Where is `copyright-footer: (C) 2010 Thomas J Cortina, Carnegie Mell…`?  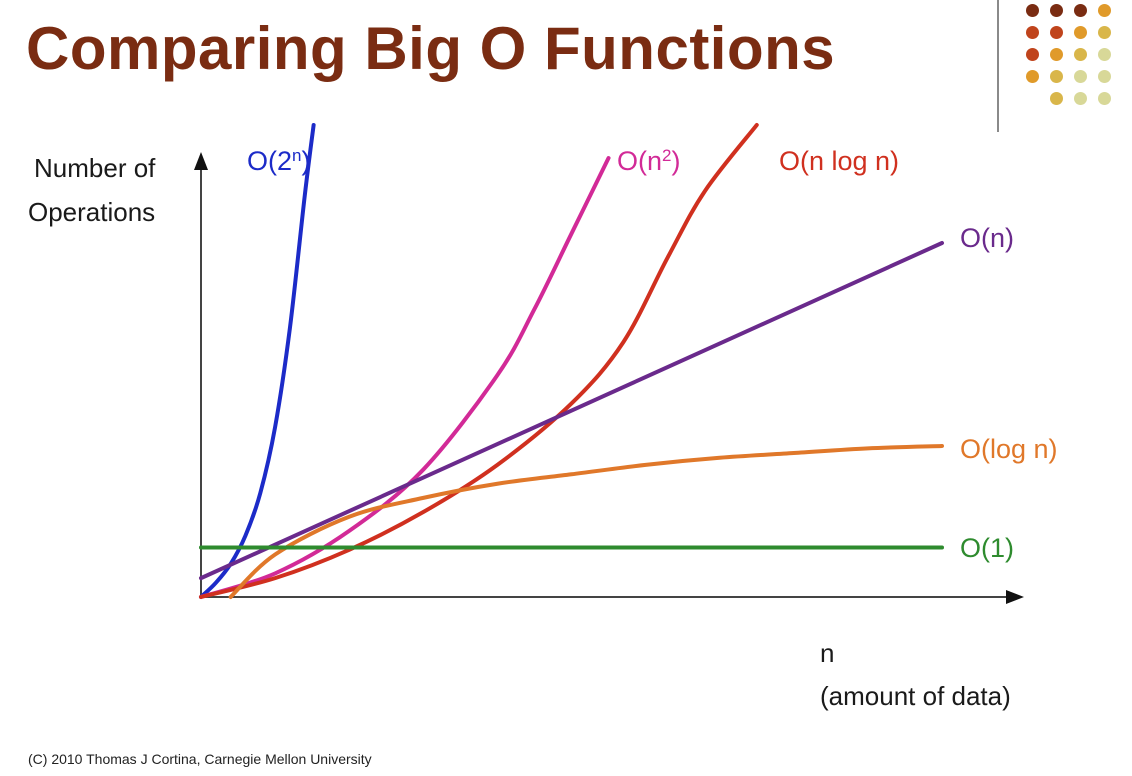
copyright-footer: (C) 2010 Thomas J Cortina, Carnegie Mell… is located at coordinates (200, 759).